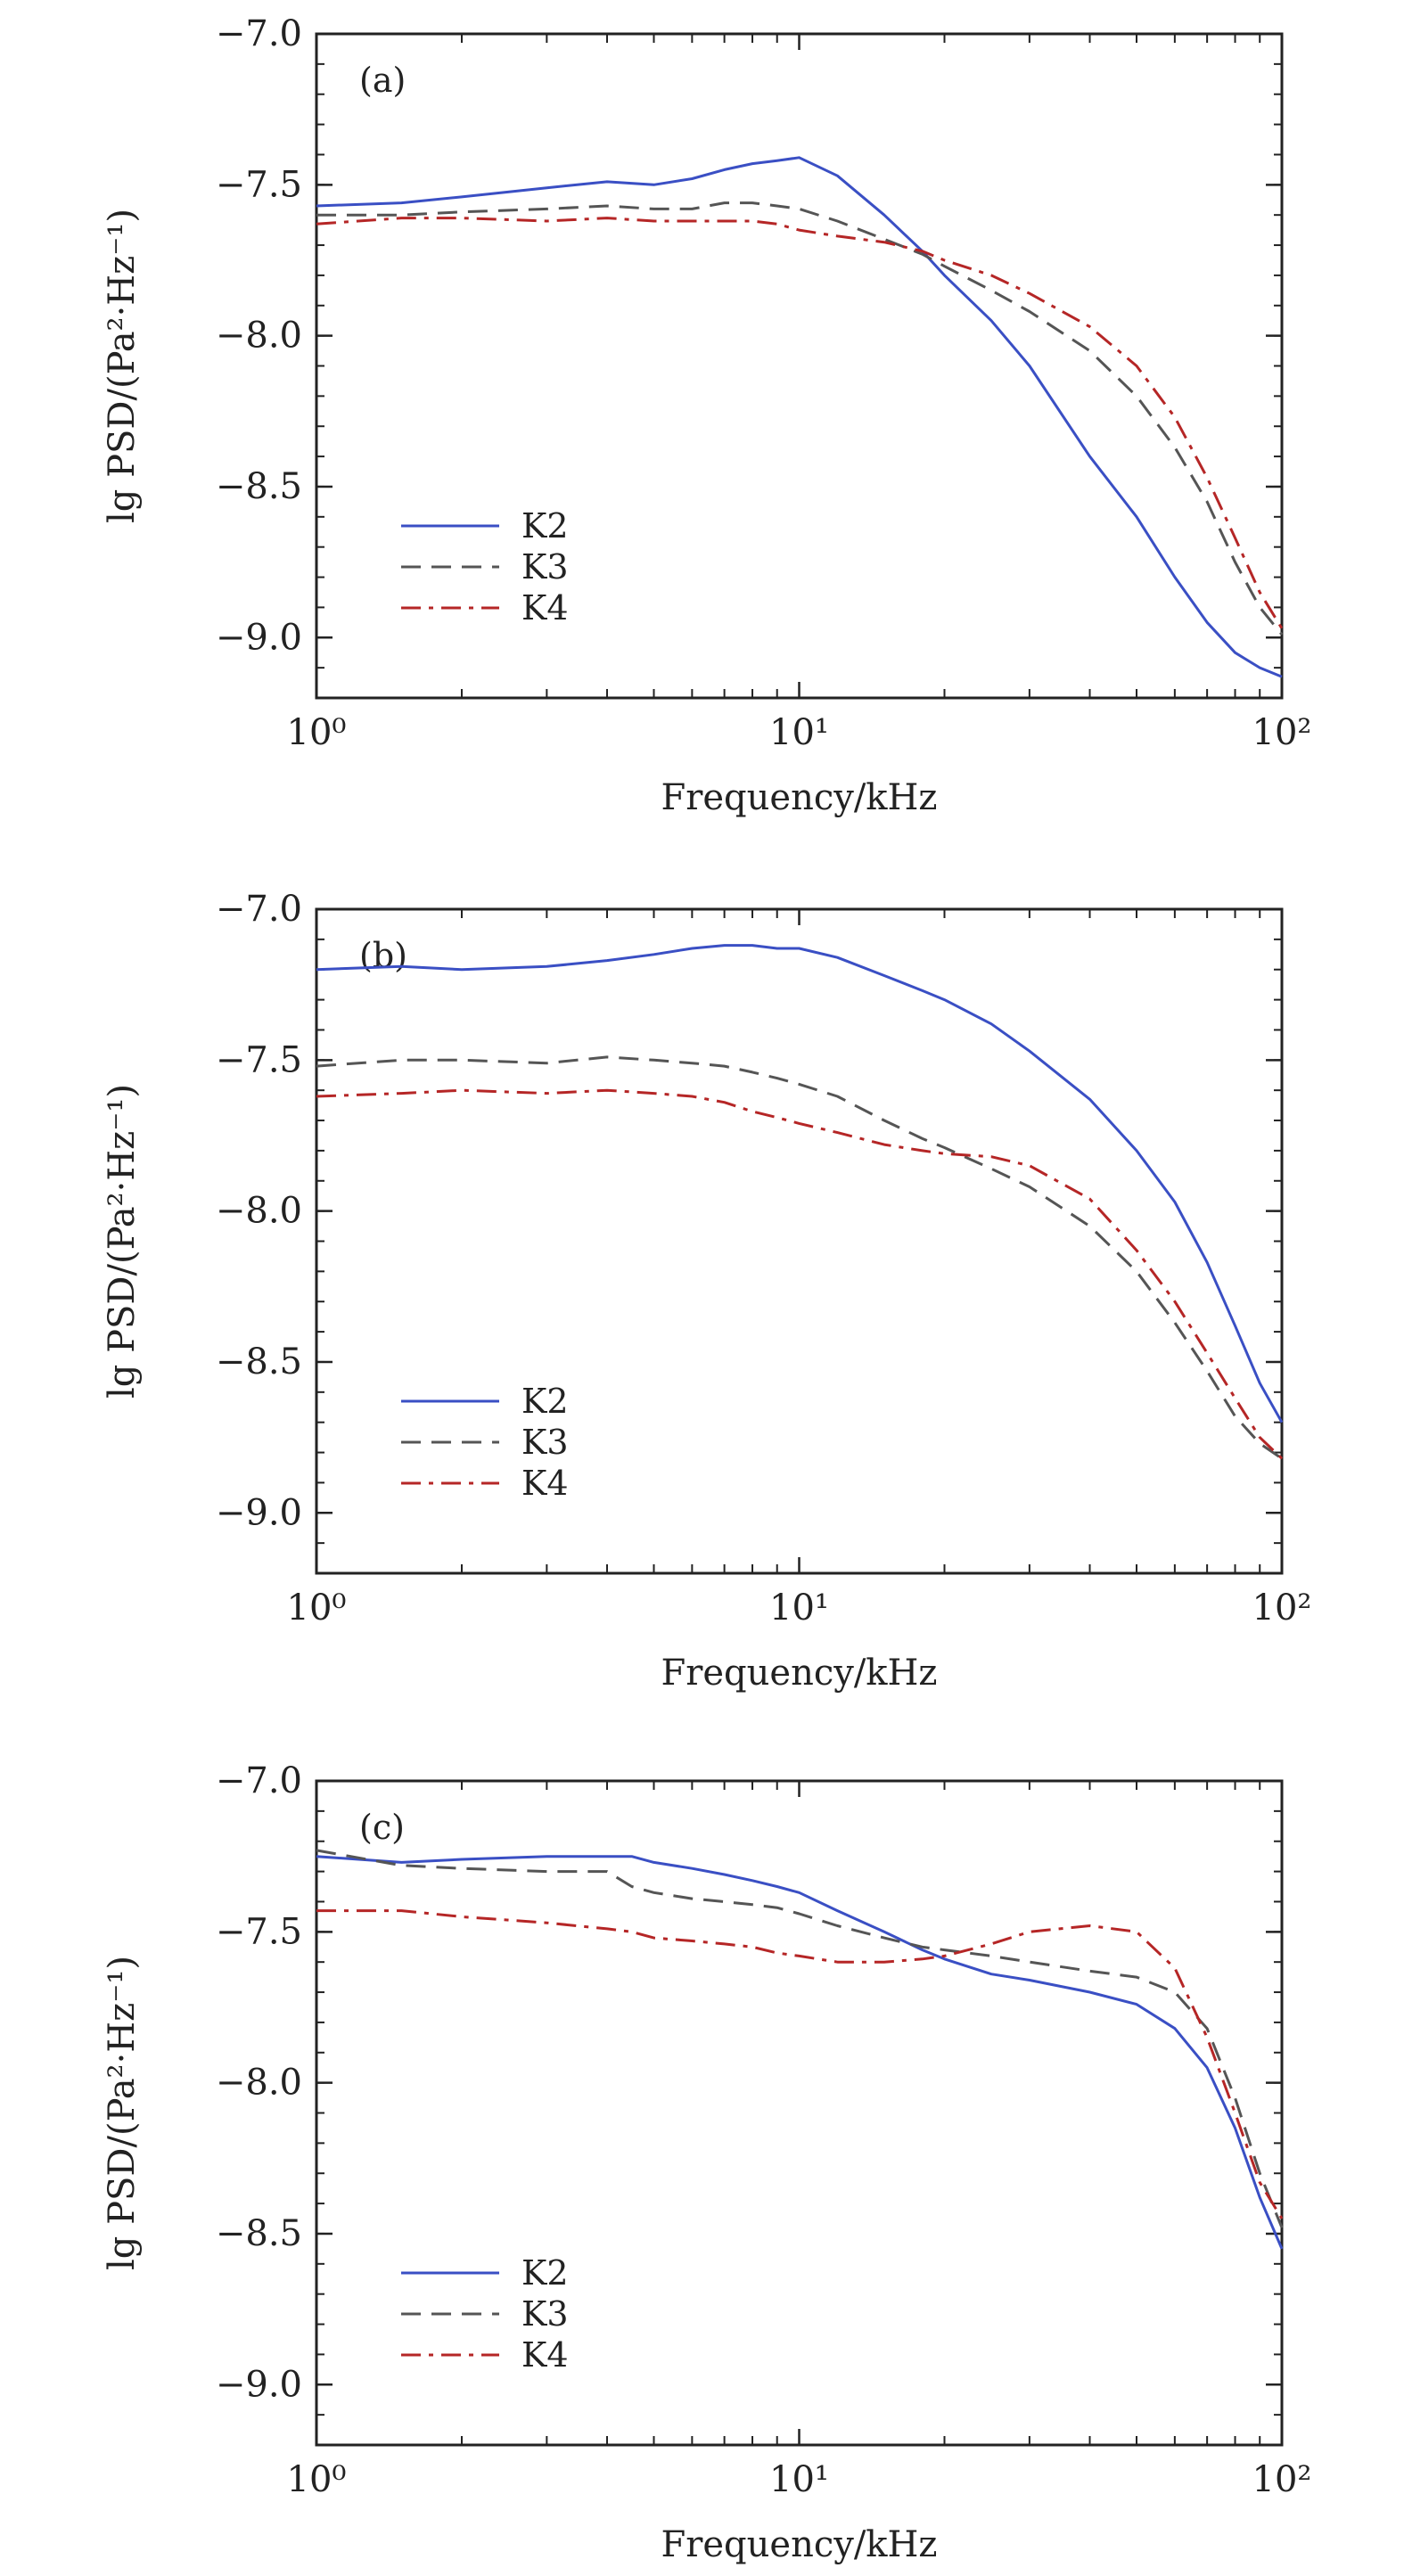 Image resolution: width=1404 pixels, height=2576 pixels. What do you see at coordinates (382, 1827) in the screenshot?
I see `panel-label: (c)` at bounding box center [382, 1827].